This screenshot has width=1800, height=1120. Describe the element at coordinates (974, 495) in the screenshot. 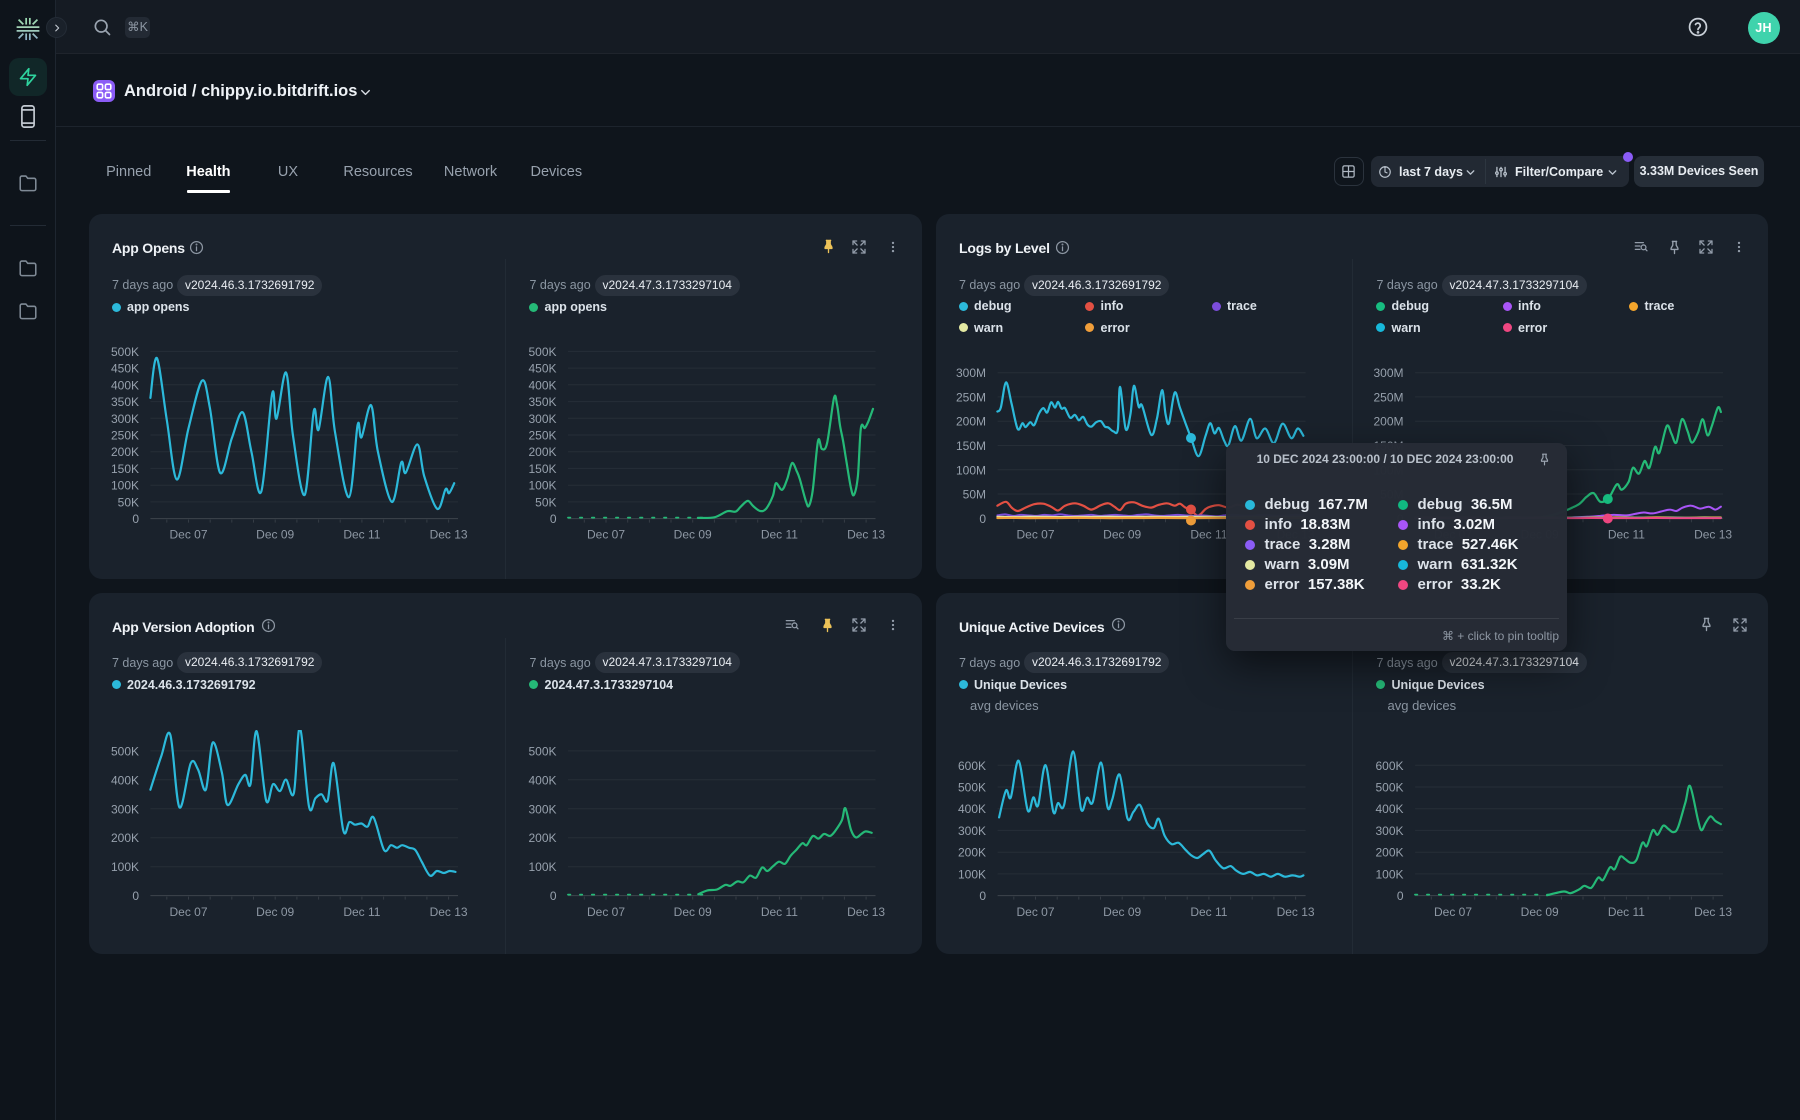

I see `svg-text: 50M` at that location.